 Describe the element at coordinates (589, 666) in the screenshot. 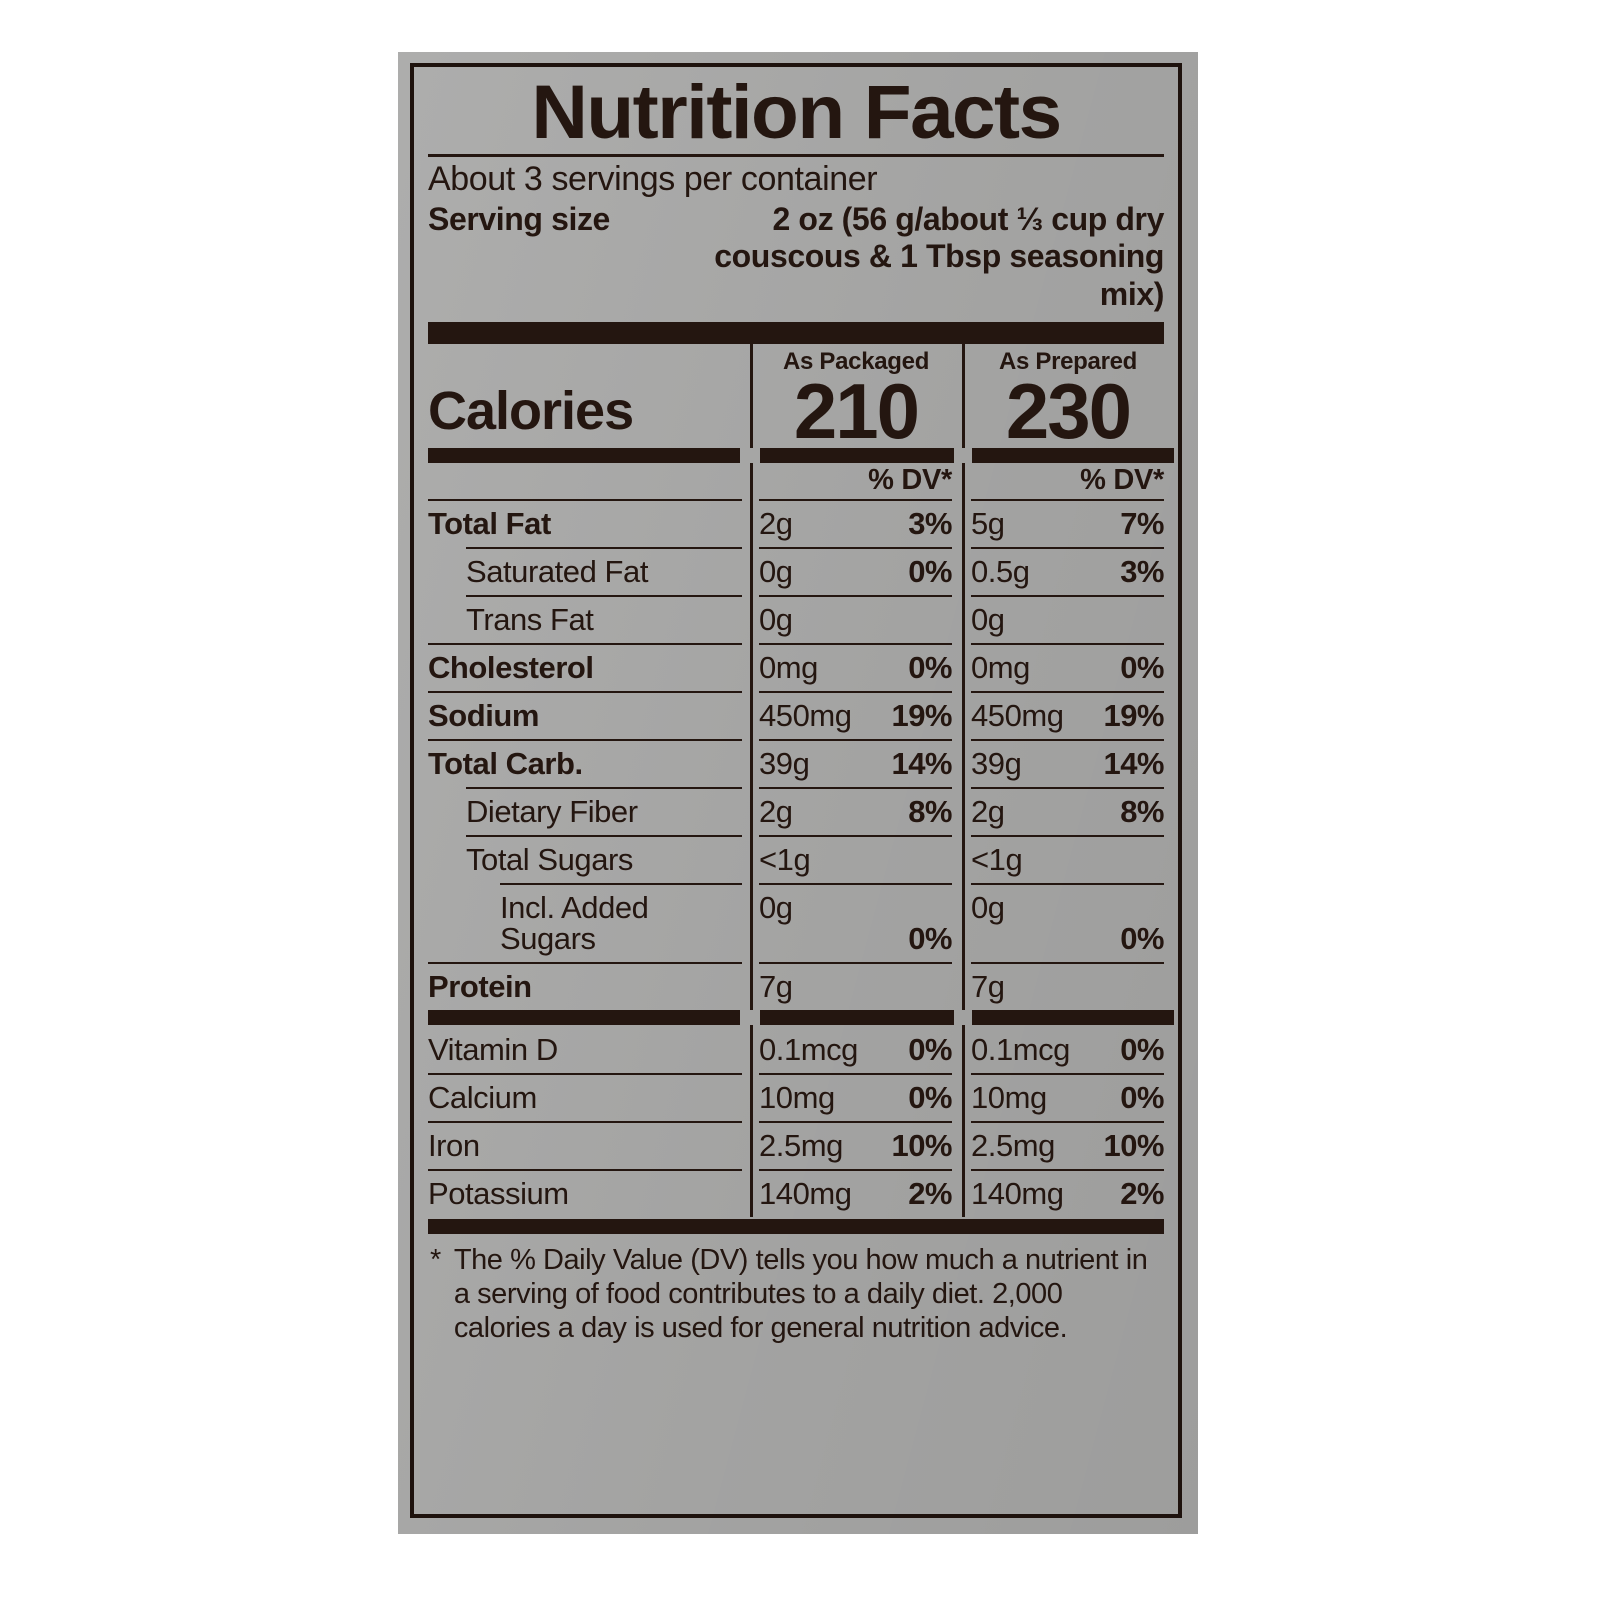

I see `nutrient-name: Cholesterol` at that location.